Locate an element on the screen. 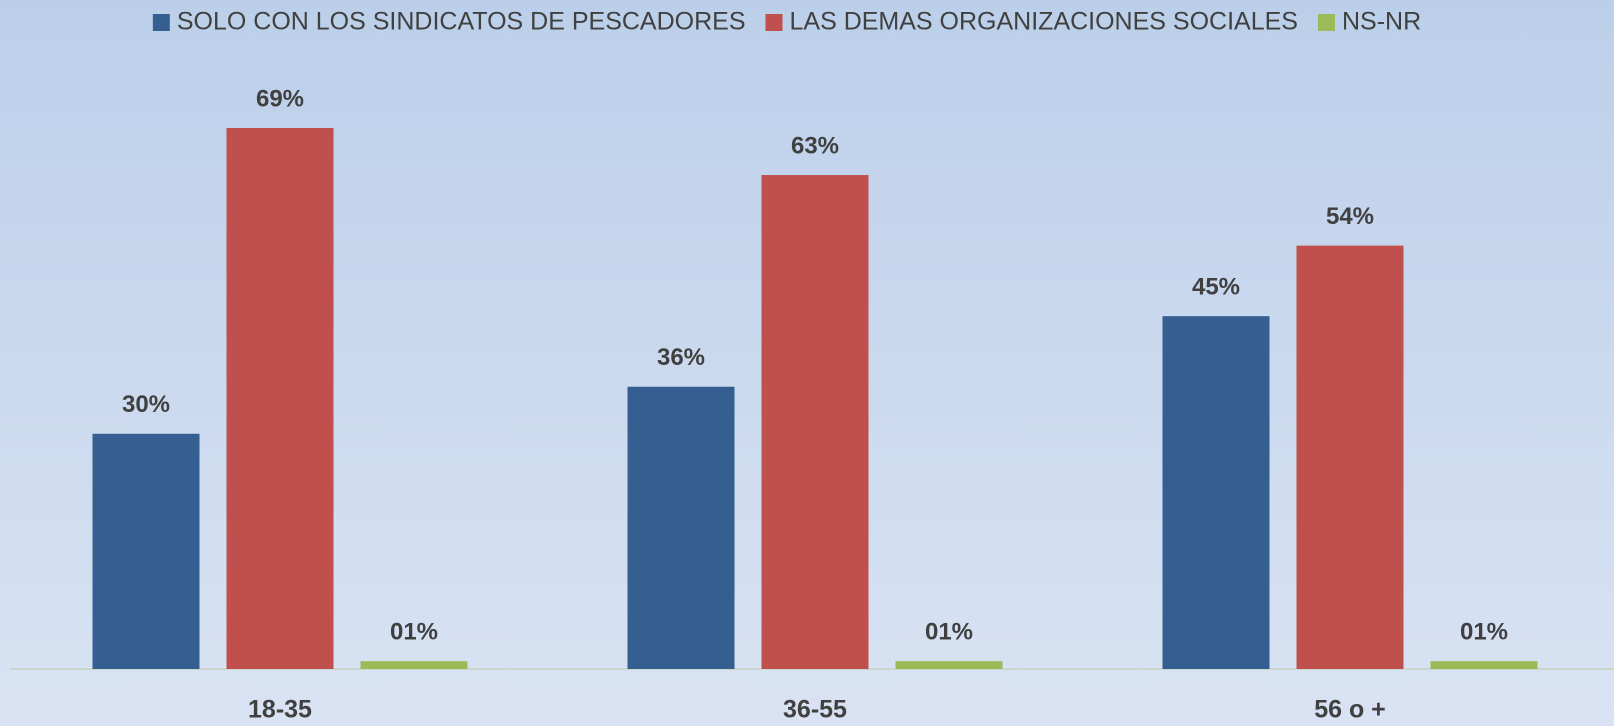 Image resolution: width=1614 pixels, height=726 pixels. x-tick-label: 36-55 is located at coordinates (815, 710).